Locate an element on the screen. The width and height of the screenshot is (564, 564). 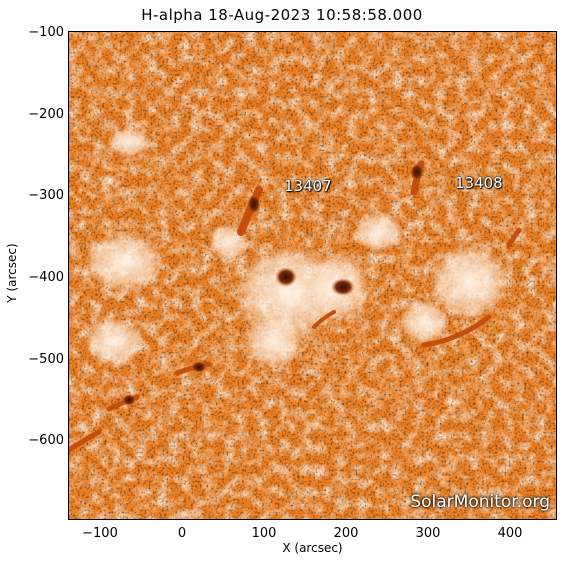
x-tick-label: 400 is located at coordinates (510, 533).